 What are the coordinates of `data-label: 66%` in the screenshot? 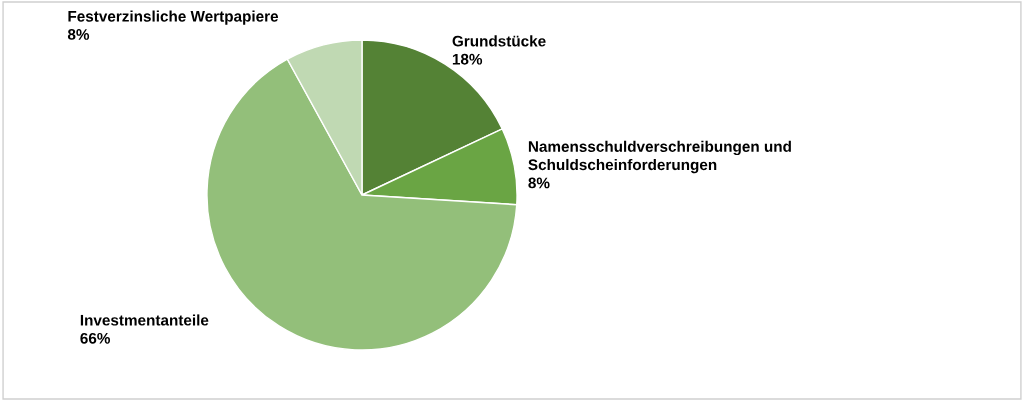 It's located at (95, 338).